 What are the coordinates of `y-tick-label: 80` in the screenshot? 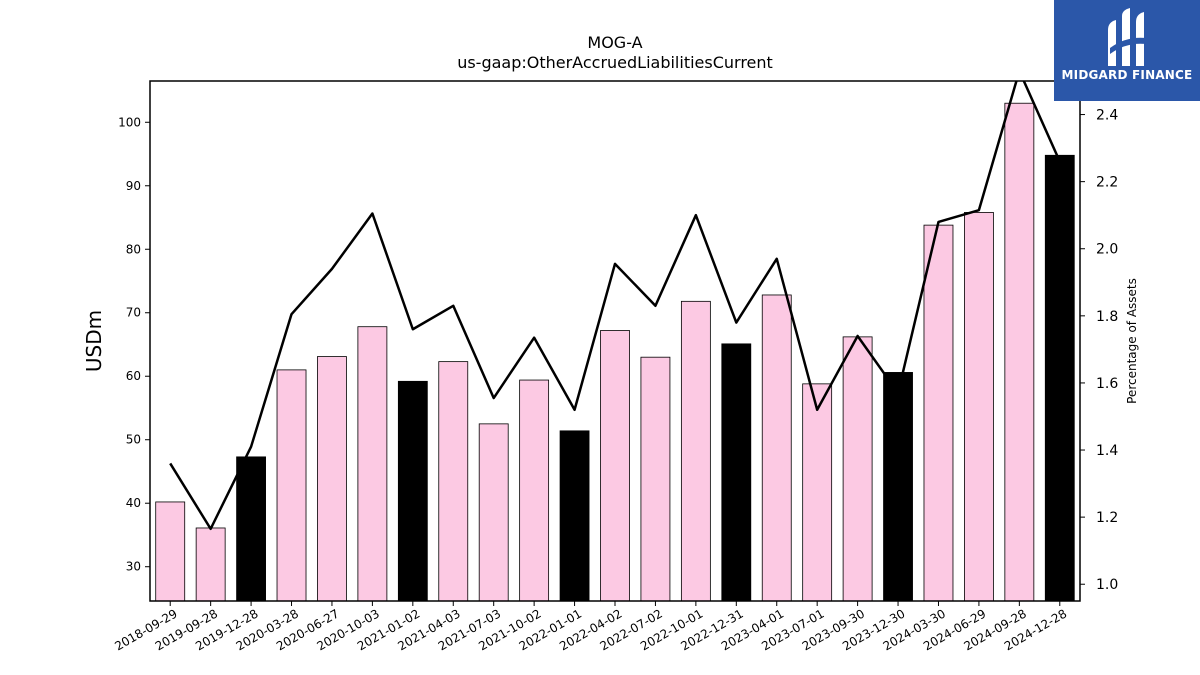 It's located at (133, 249).